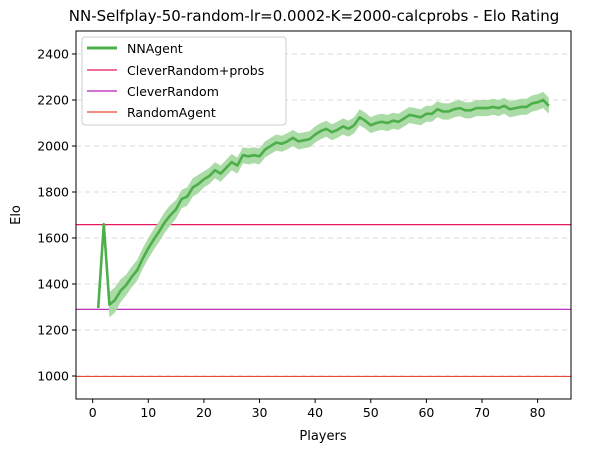 Image resolution: width=606 pixels, height=453 pixels. I want to click on x-tick-label: 50, so click(371, 412).